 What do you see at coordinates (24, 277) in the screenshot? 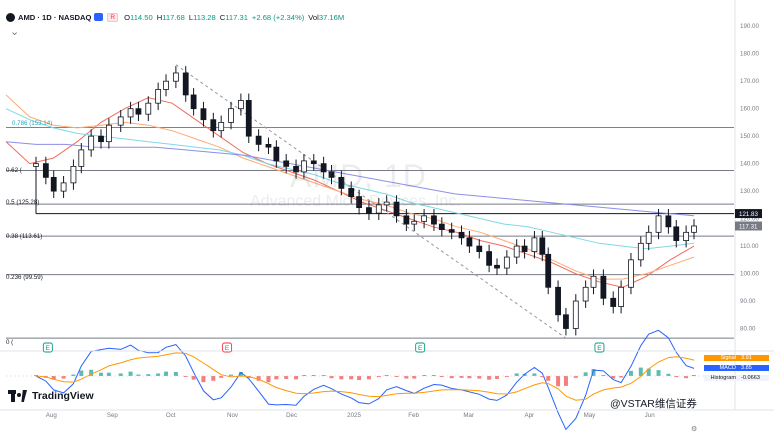
I see `fib-label-0236: 0.236 (99.59)` at bounding box center [24, 277].